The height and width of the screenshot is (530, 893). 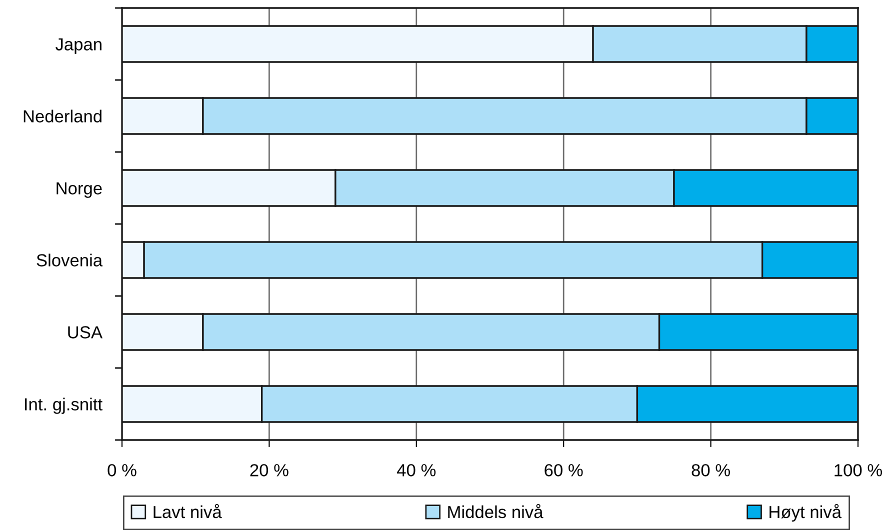 I want to click on y-tick-label: Norge, so click(x=79, y=190).